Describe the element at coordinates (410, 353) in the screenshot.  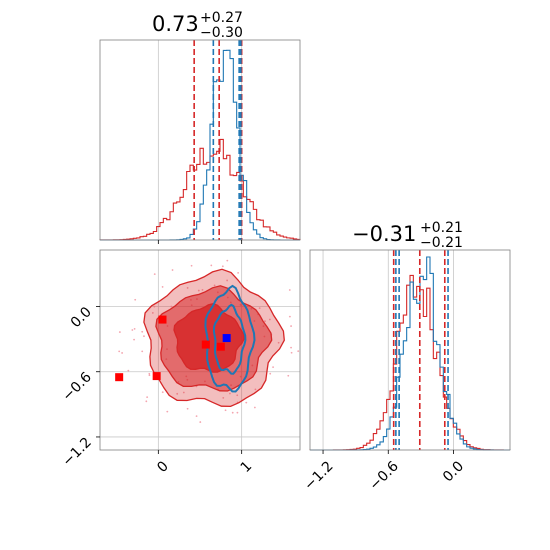
I see `hist-param1-series-b` at that location.